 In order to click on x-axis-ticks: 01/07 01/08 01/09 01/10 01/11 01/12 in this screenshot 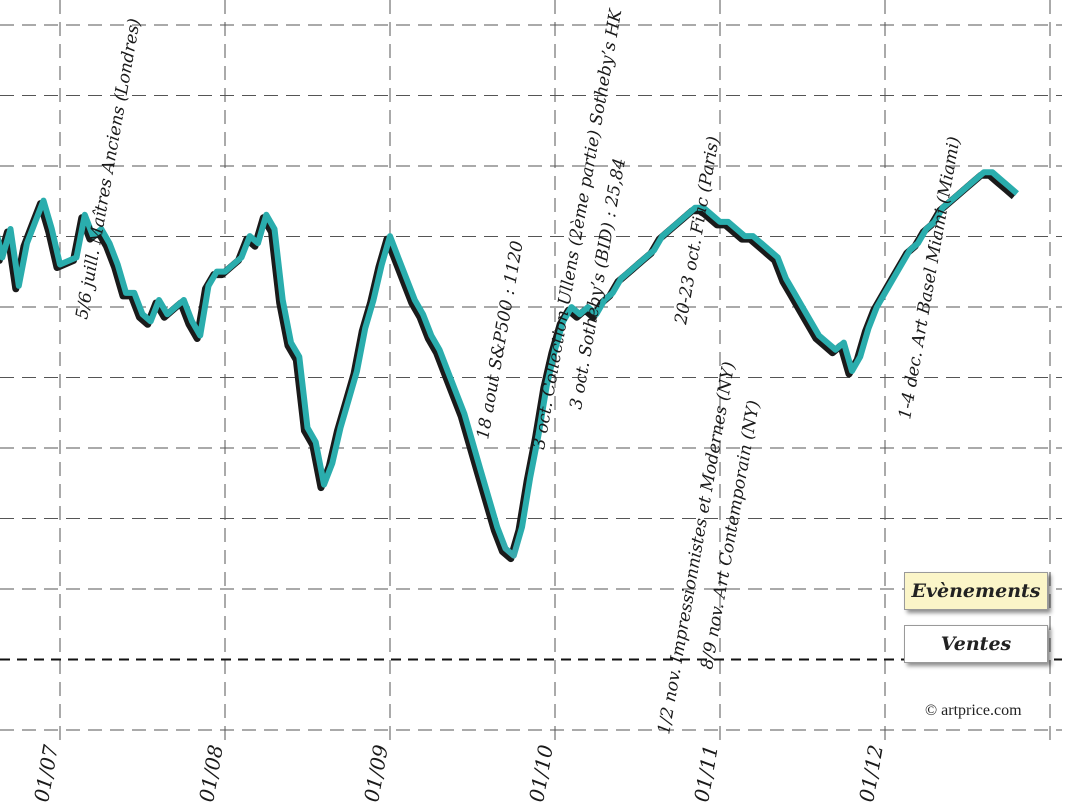, I will do `click(458, 773)`.